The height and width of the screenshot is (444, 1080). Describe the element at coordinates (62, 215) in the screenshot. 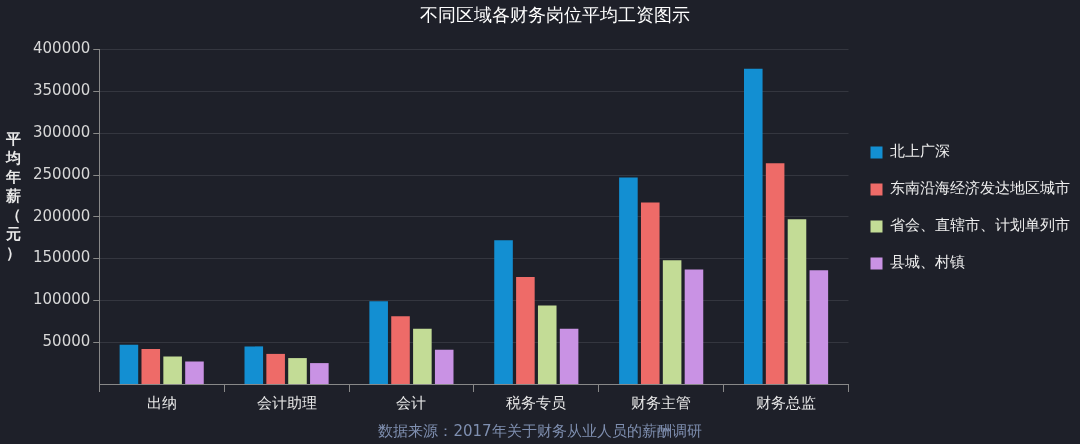

I see `y-tick-label: 200000` at that location.